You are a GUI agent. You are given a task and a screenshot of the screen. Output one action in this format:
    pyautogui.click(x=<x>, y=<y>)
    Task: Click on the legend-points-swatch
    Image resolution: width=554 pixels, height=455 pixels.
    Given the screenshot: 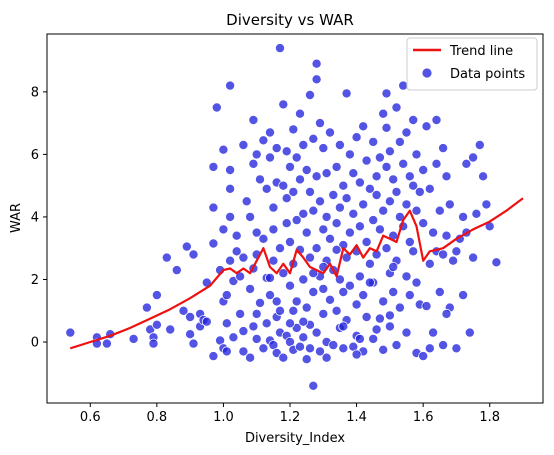 What is the action you would take?
    pyautogui.click(x=427, y=73)
    